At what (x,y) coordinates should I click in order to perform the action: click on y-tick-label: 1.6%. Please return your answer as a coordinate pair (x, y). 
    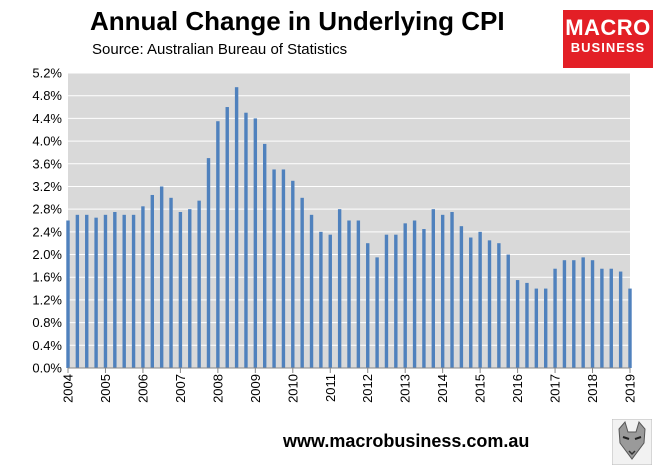
    Looking at the image, I should click on (47, 277).